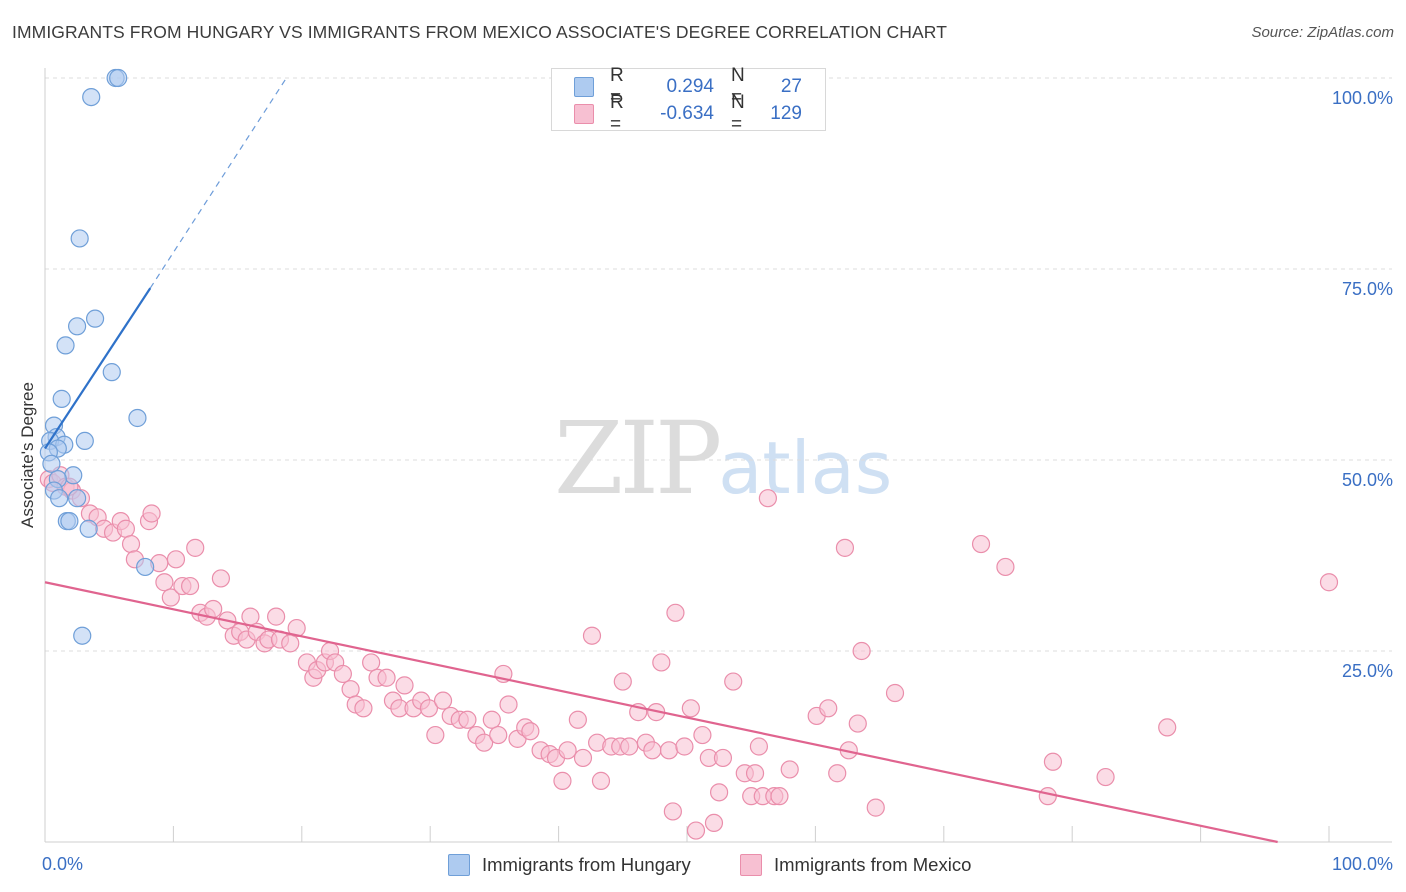  I want to click on hungary-legend-swatch, so click(459, 865).